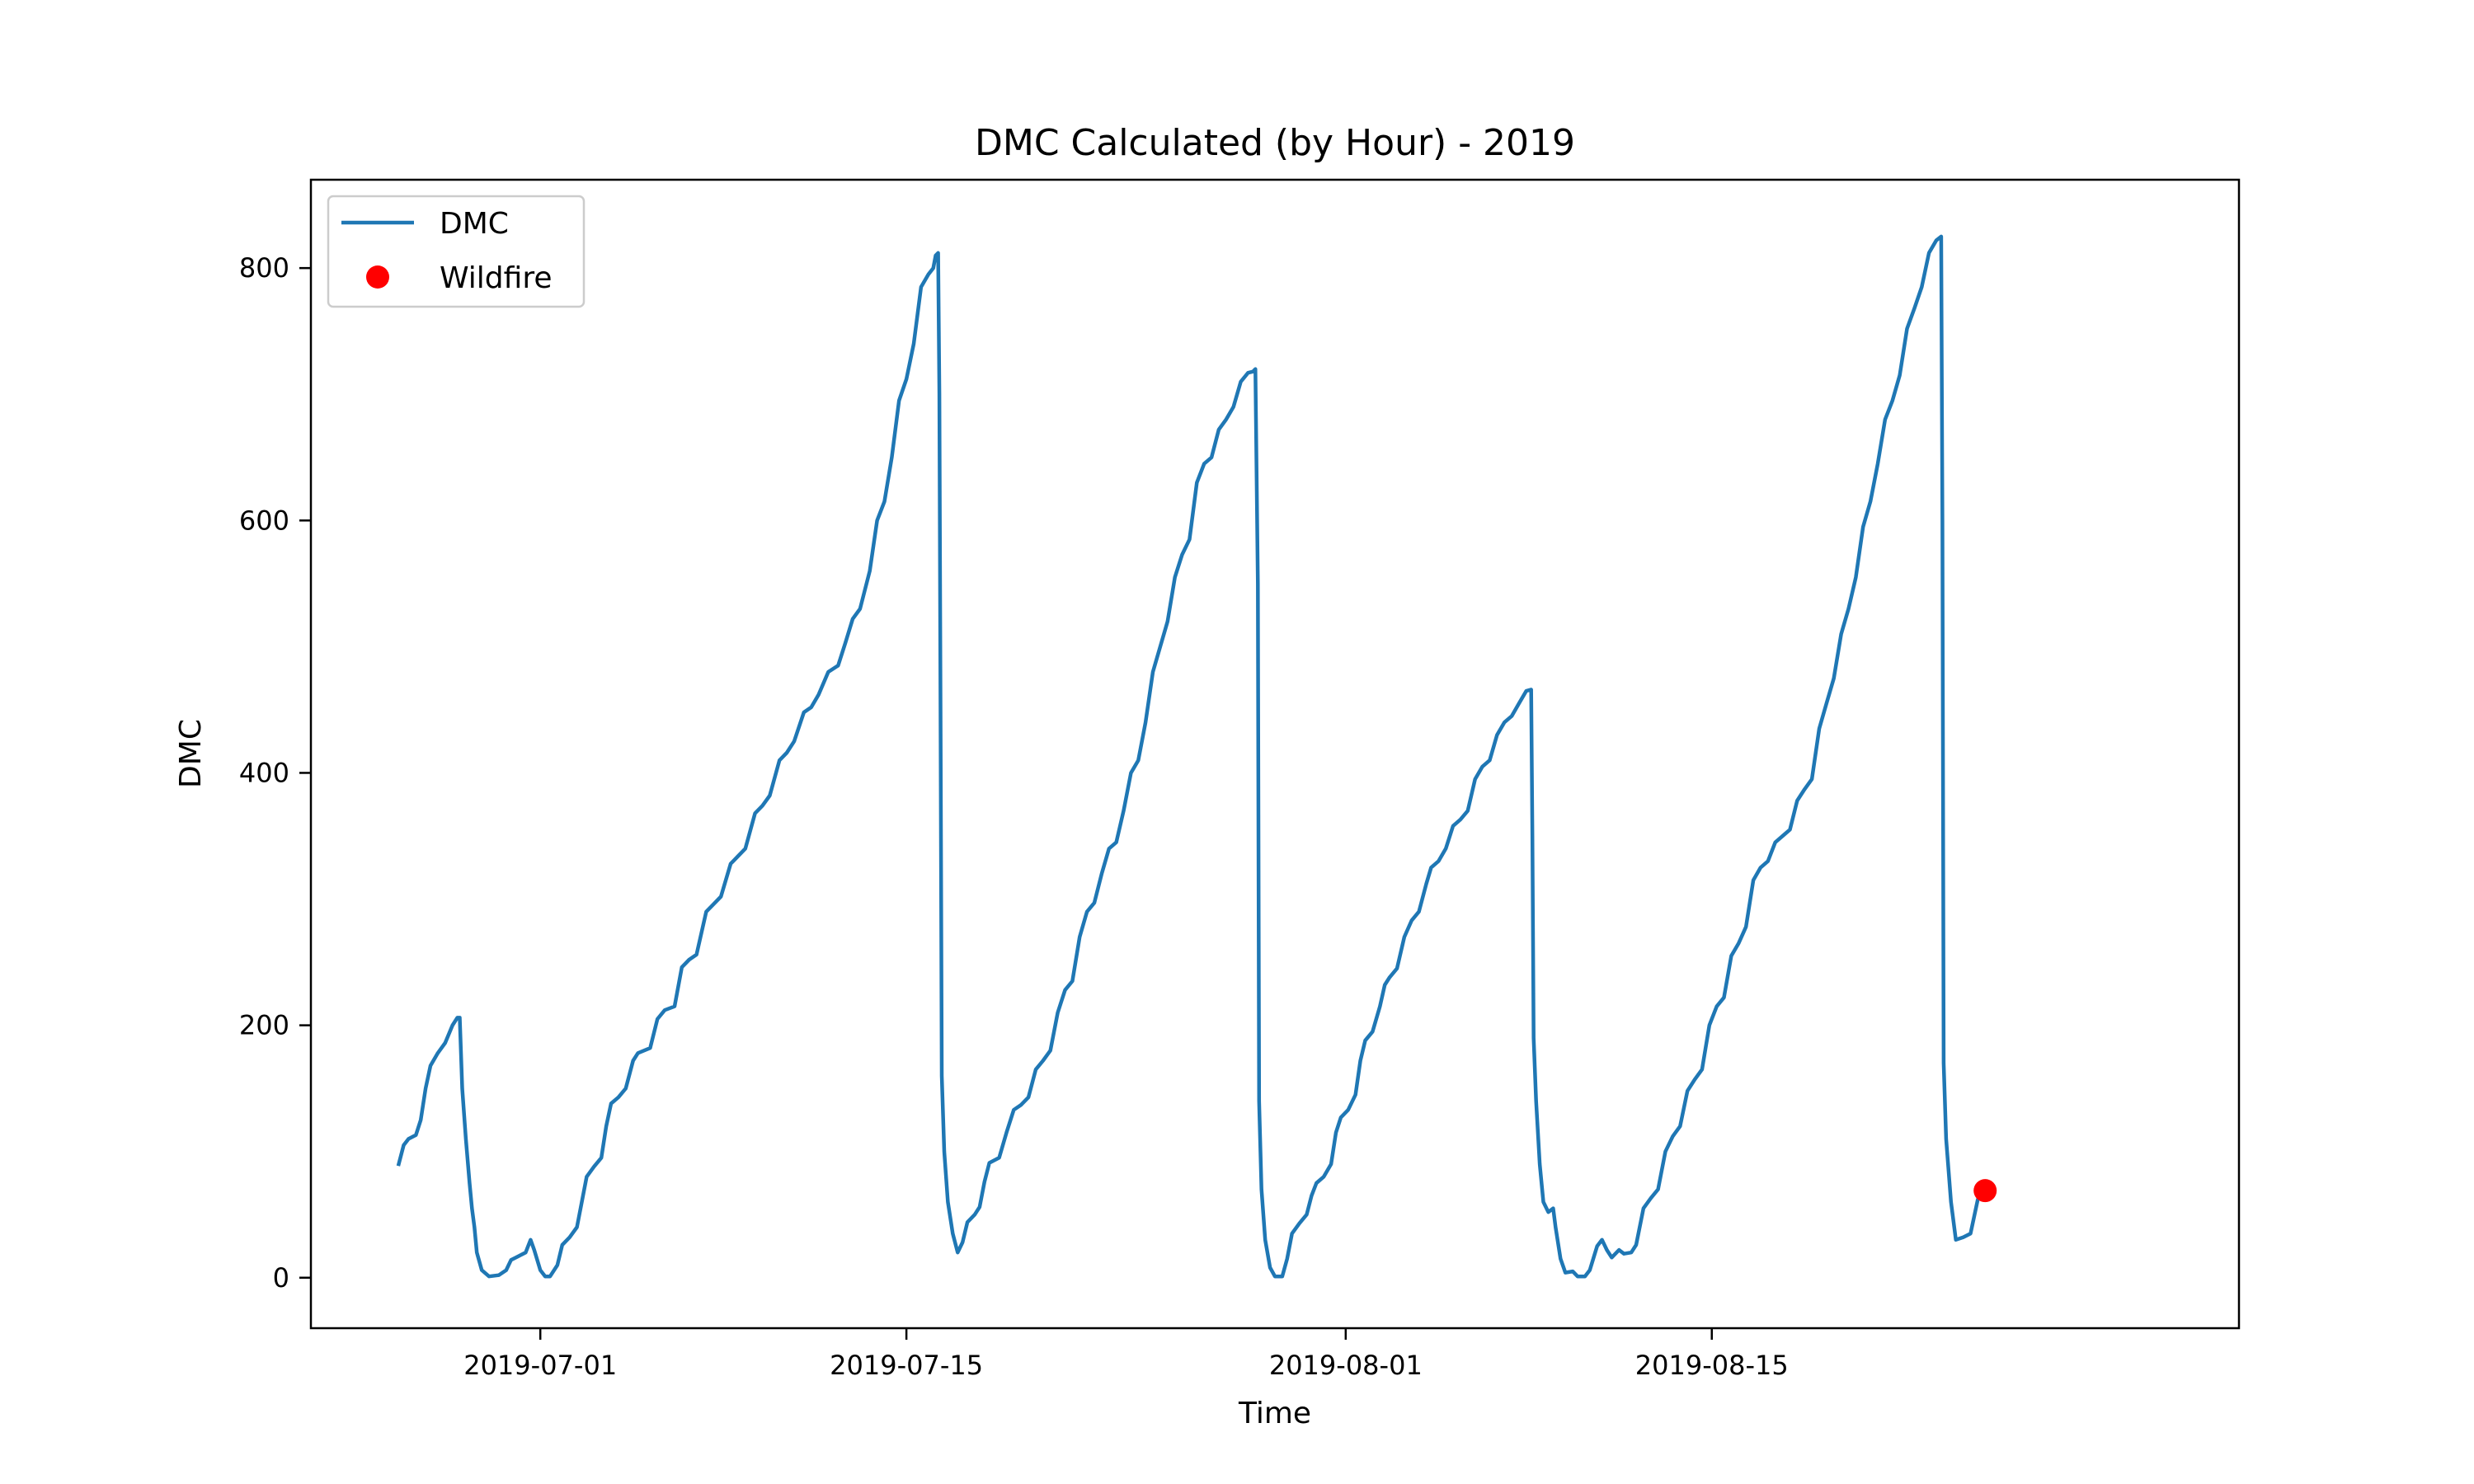 The width and height of the screenshot is (2474, 1484). I want to click on y-tick-label: 400, so click(264, 772).